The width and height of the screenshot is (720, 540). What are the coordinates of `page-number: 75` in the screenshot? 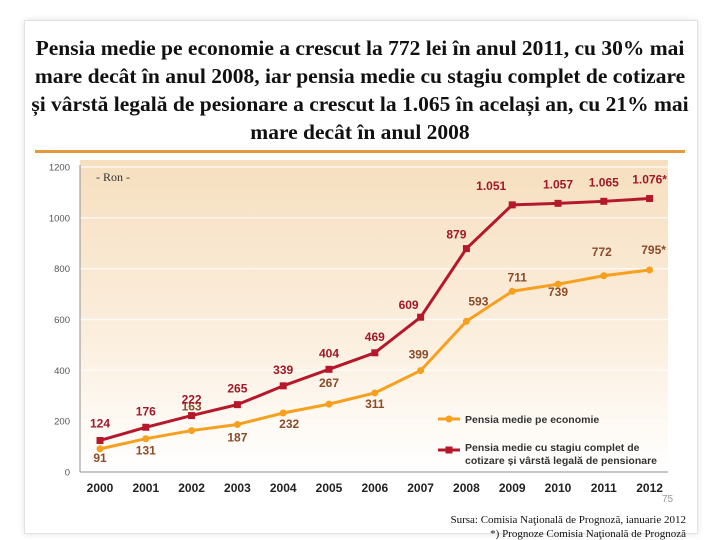 It's located at (668, 499).